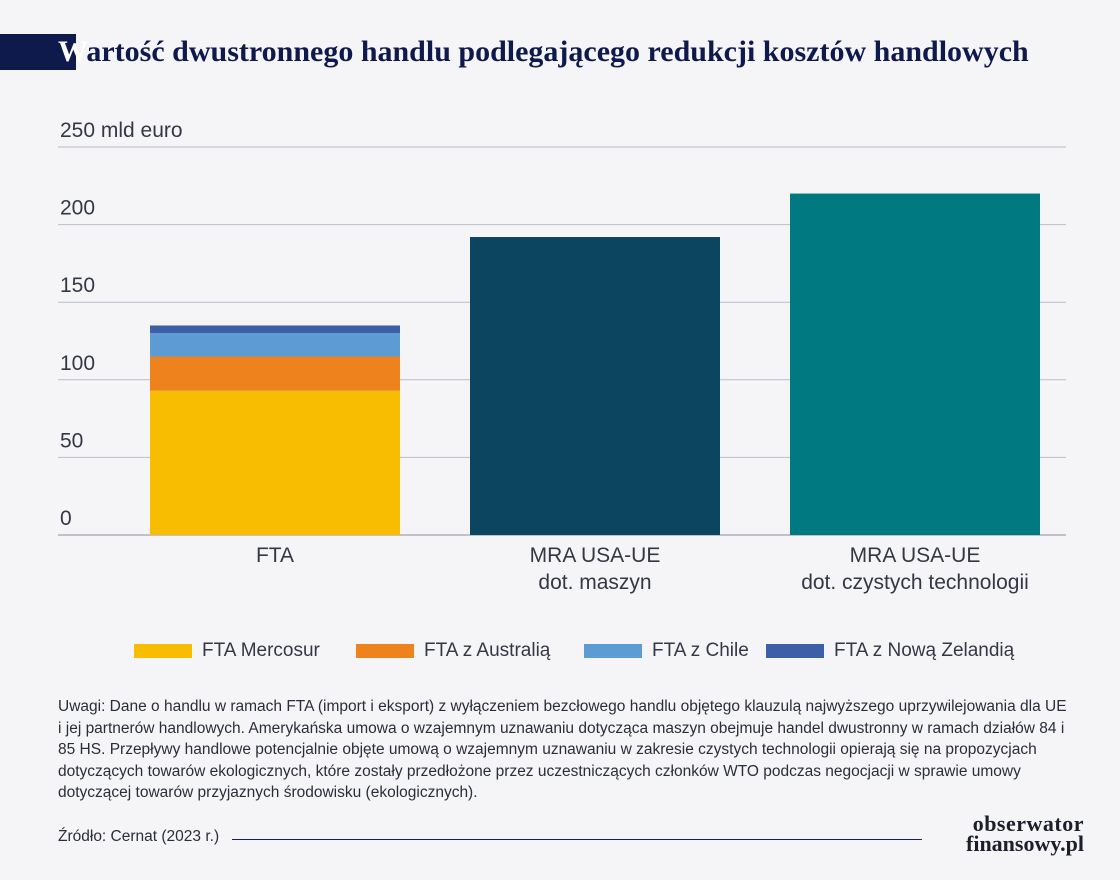 This screenshot has width=1120, height=880. Describe the element at coordinates (487, 650) in the screenshot. I see `legend-label: FTA z Australią` at that location.